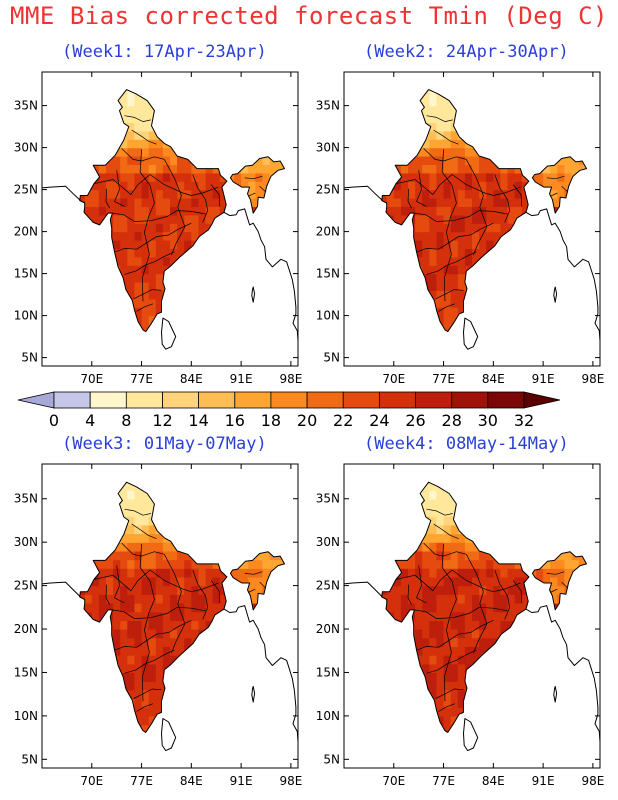 The width and height of the screenshot is (618, 800). I want to click on colorbar-label: 26, so click(415, 420).